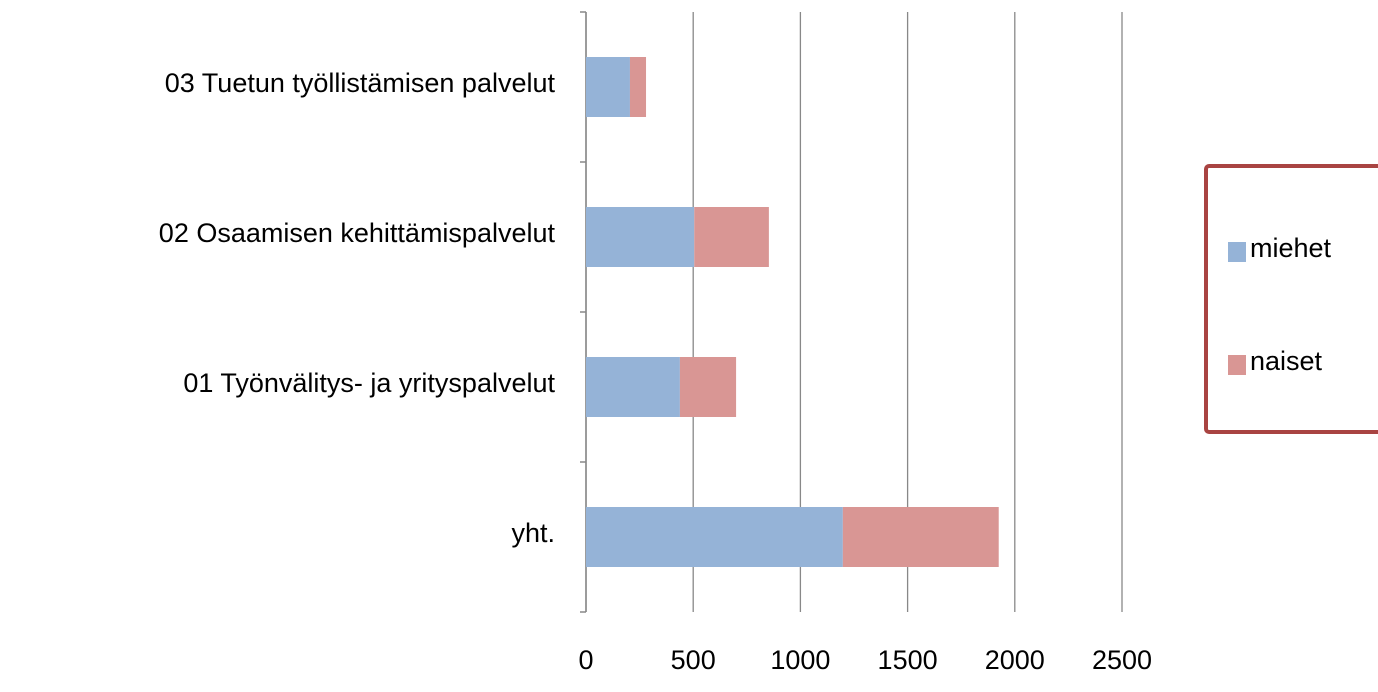 This screenshot has width=1378, height=692. Describe the element at coordinates (1291, 299) in the screenshot. I see `legend-box` at that location.